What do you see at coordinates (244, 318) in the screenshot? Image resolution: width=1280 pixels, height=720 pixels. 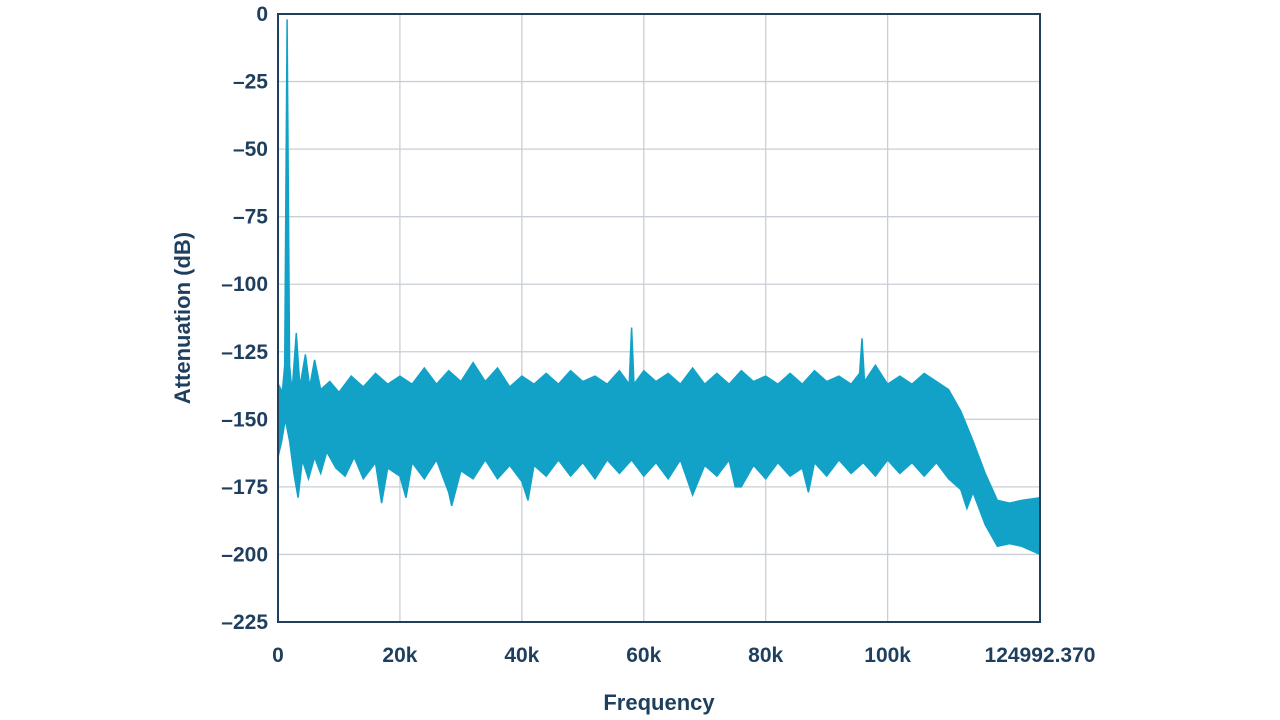 I see `y-axis-ticks: 0 –25 –50 –75 –100 –125 –150 –175 –200 –225` at bounding box center [244, 318].